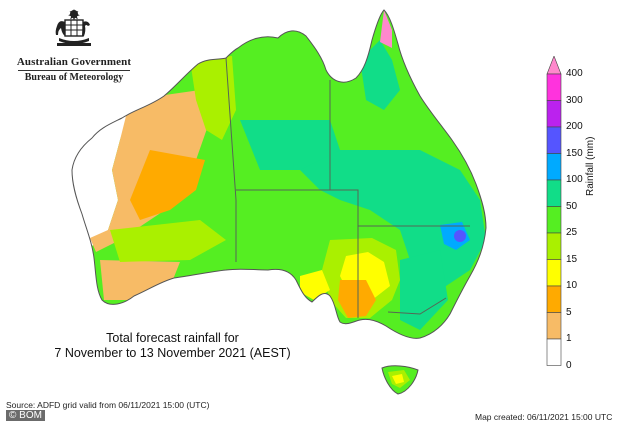 The height and width of the screenshot is (424, 634). Describe the element at coordinates (554, 65) in the screenshot. I see `legend-swatch-cap` at that location.